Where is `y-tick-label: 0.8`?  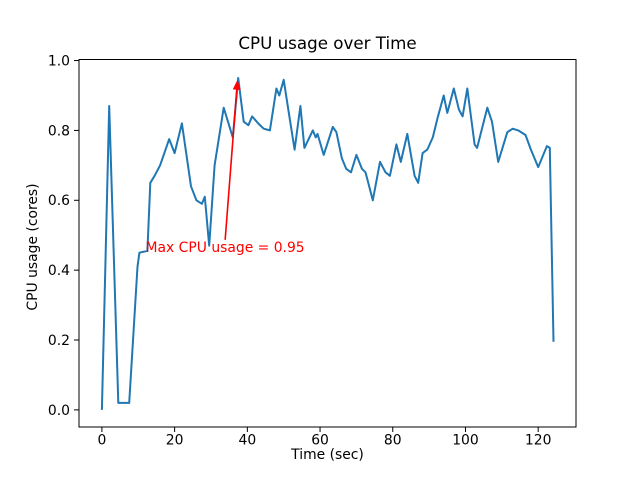
y-tick-label: 0.8 is located at coordinates (59, 131).